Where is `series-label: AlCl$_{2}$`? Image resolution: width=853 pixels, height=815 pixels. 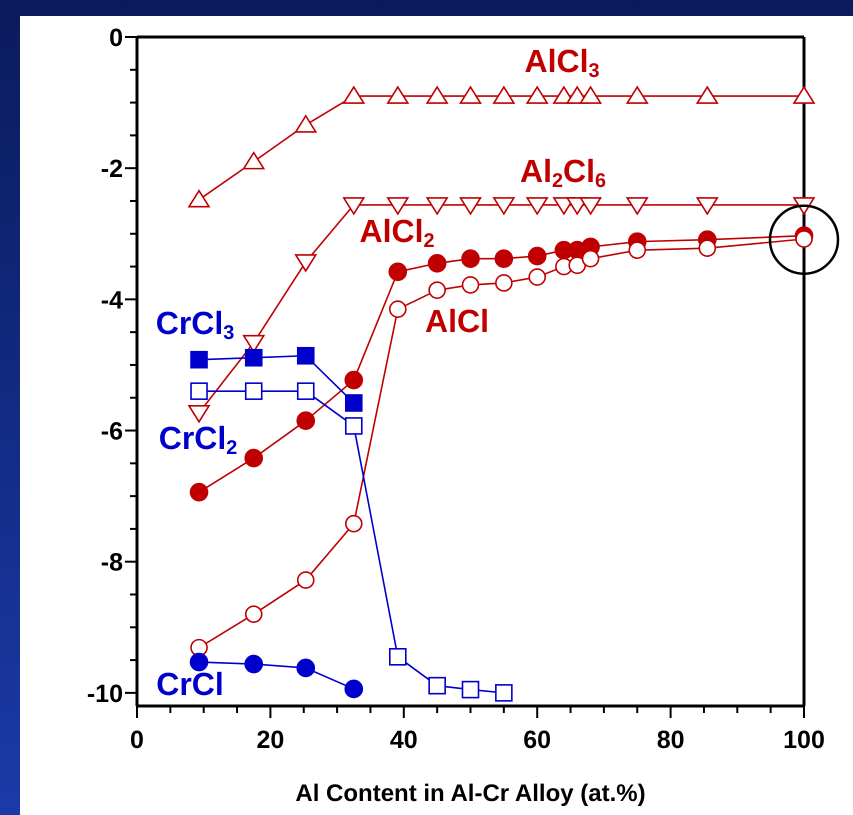
series-label: AlCl$_{2}$ is located at coordinates (397, 232).